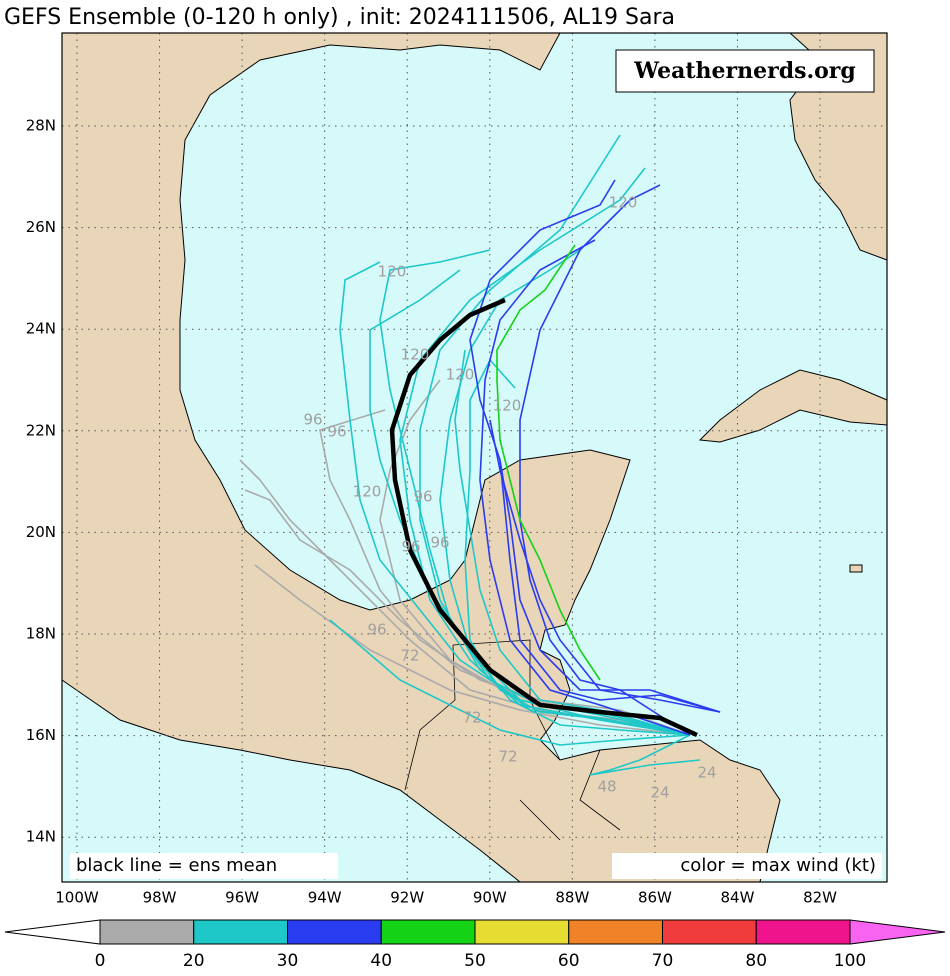  Describe the element at coordinates (100, 961) in the screenshot. I see `colorbar-label: 0` at that location.